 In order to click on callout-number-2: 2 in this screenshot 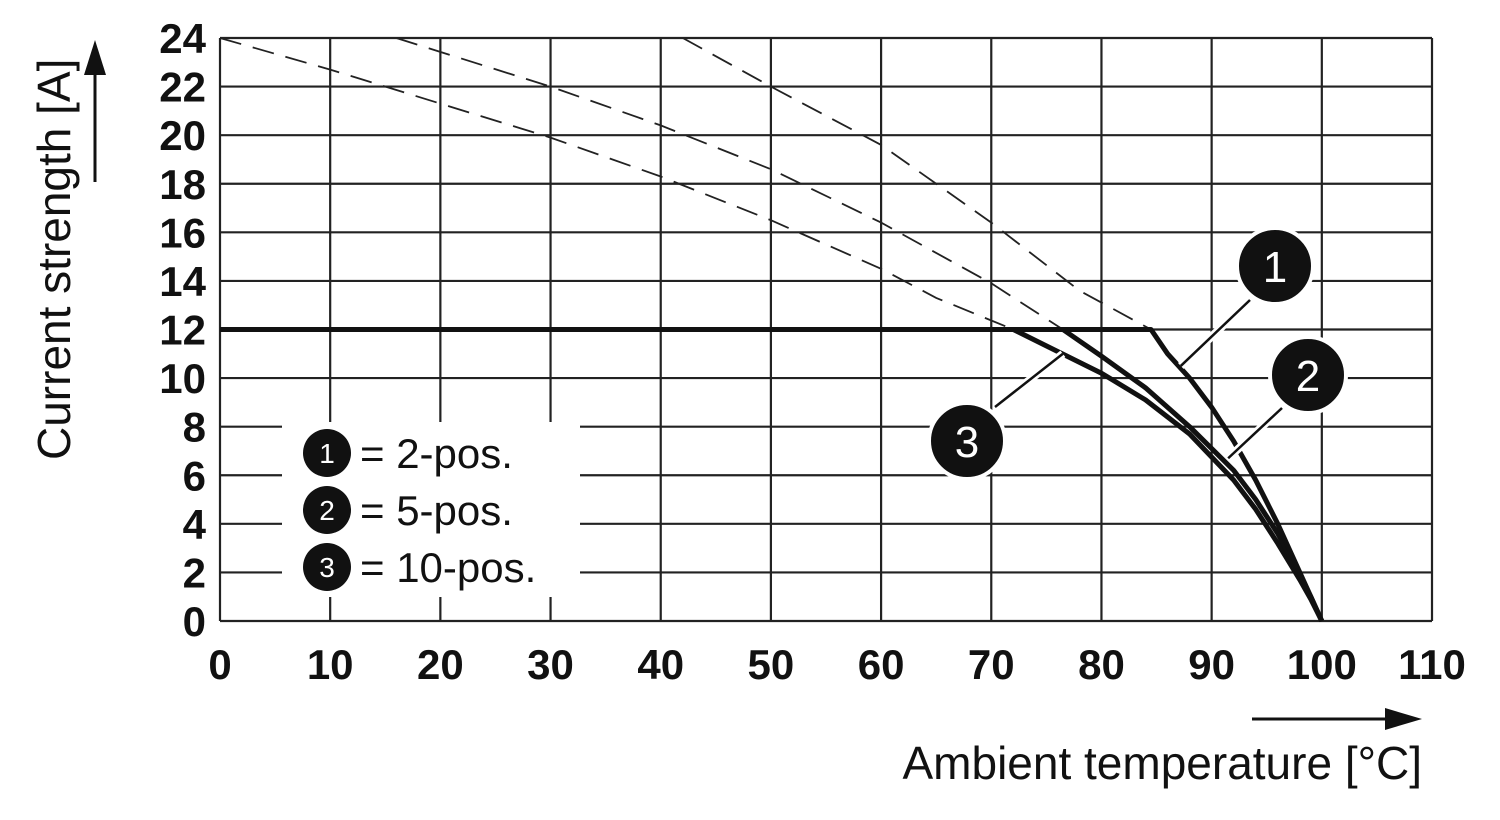, I will do `click(1308, 376)`.